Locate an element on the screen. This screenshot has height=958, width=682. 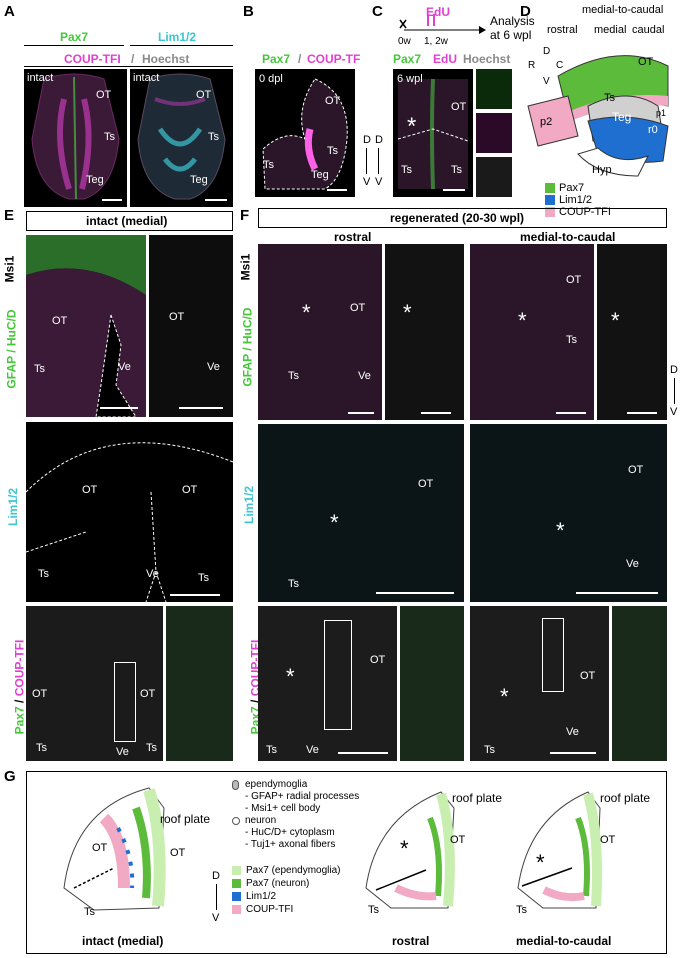
panel-b-tissue is located at coordinates (305, 134).